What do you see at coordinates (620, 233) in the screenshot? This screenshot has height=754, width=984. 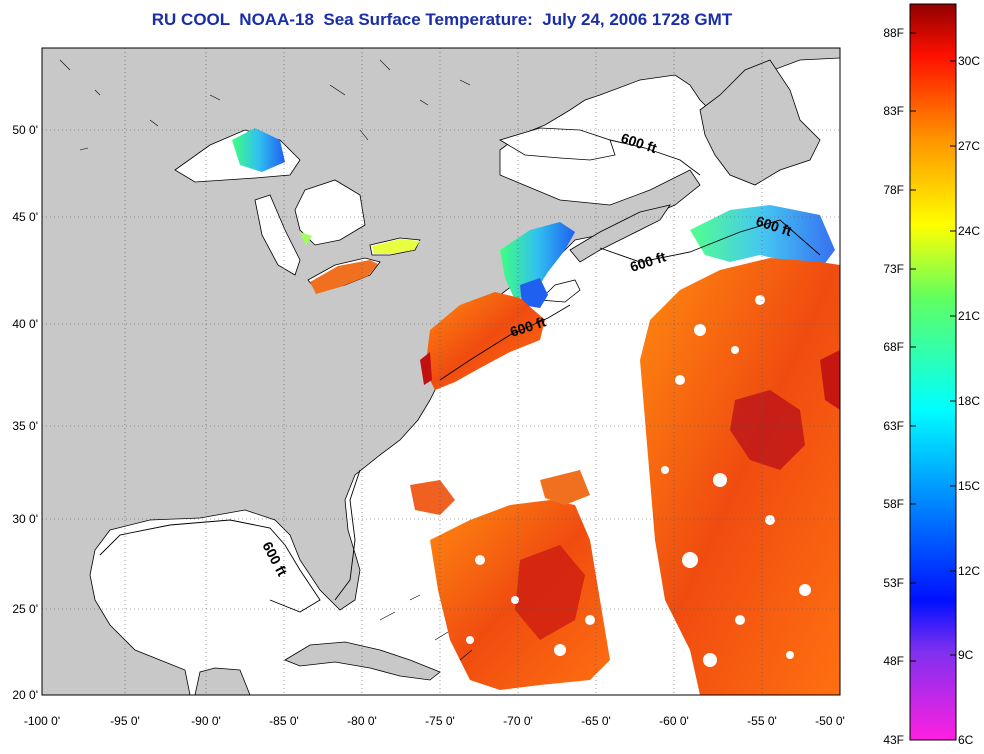 I see `land-nova-scotia` at bounding box center [620, 233].